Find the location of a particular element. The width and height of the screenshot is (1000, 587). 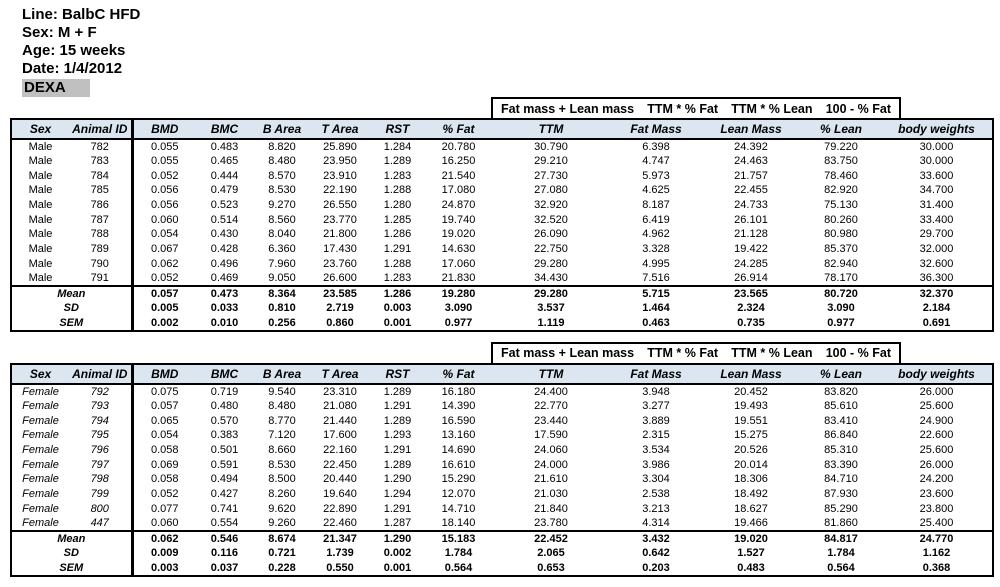

value-cell: 9.270 is located at coordinates (282, 205).